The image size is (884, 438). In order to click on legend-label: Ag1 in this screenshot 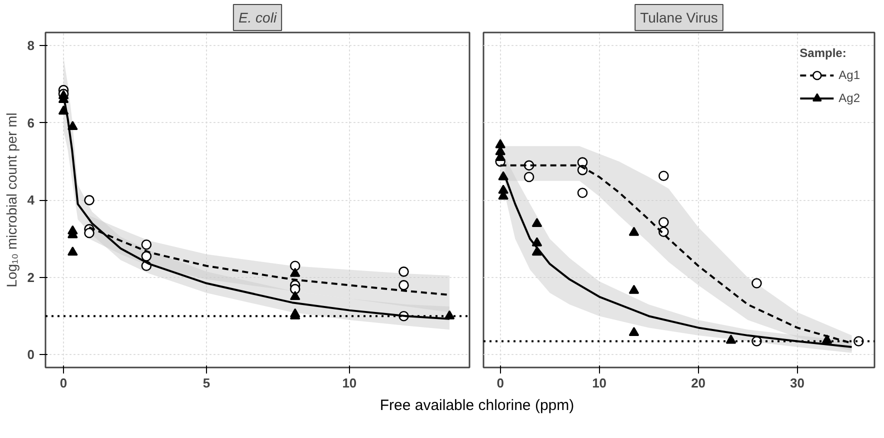, I will do `click(849, 75)`.